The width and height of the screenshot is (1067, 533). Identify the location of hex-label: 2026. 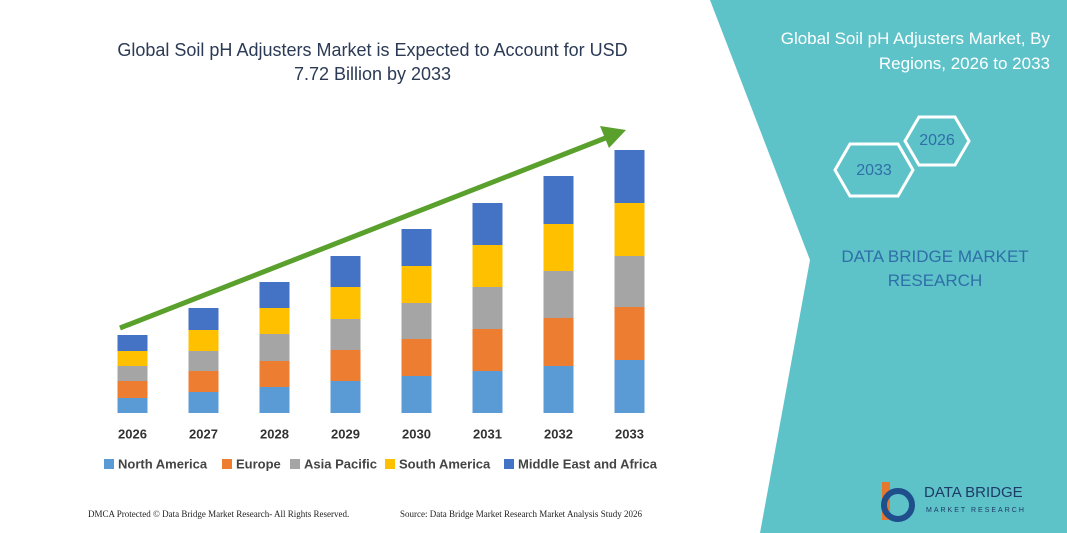
(937, 140).